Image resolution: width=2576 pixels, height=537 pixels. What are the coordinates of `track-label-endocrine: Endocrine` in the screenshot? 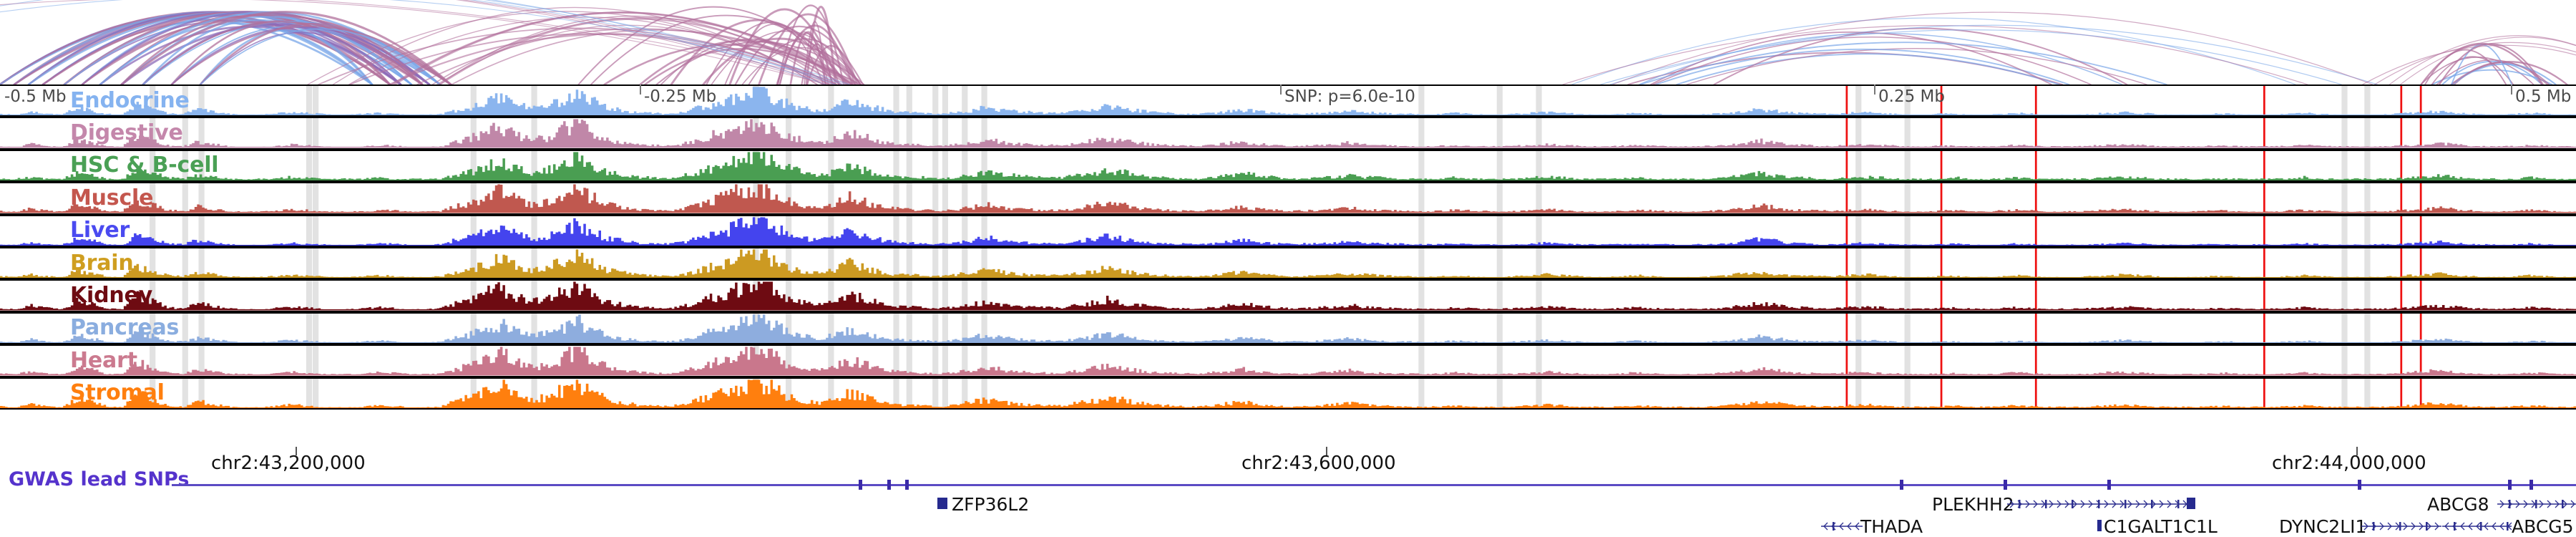 It's located at (130, 100).